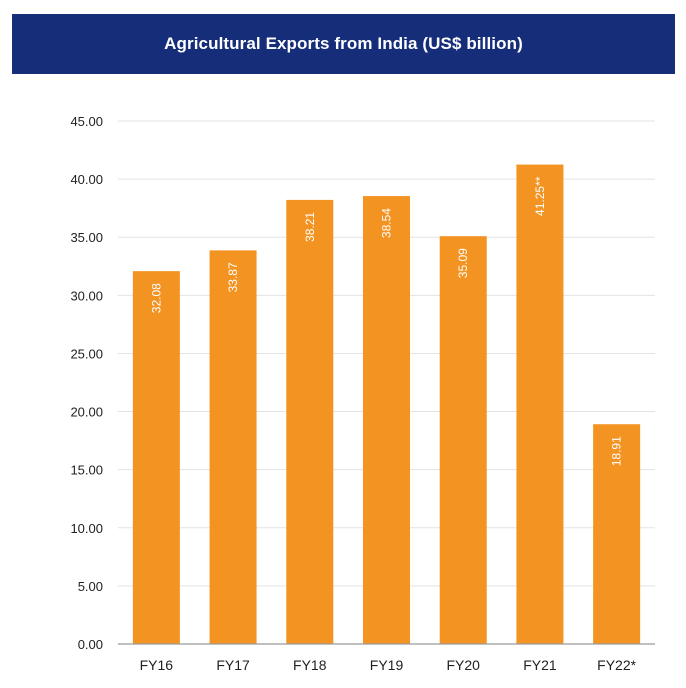  Describe the element at coordinates (540, 665) in the screenshot. I see `x-tick-label: FY21` at that location.